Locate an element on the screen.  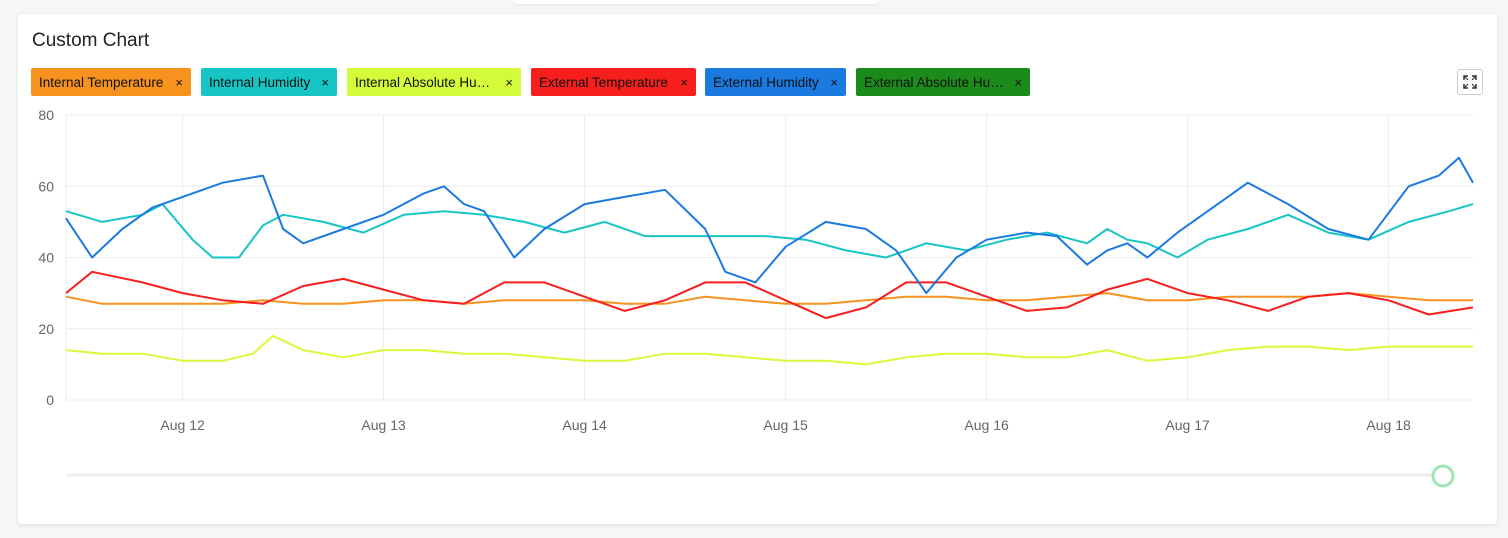
series-line-external-temperature is located at coordinates (769, 295).